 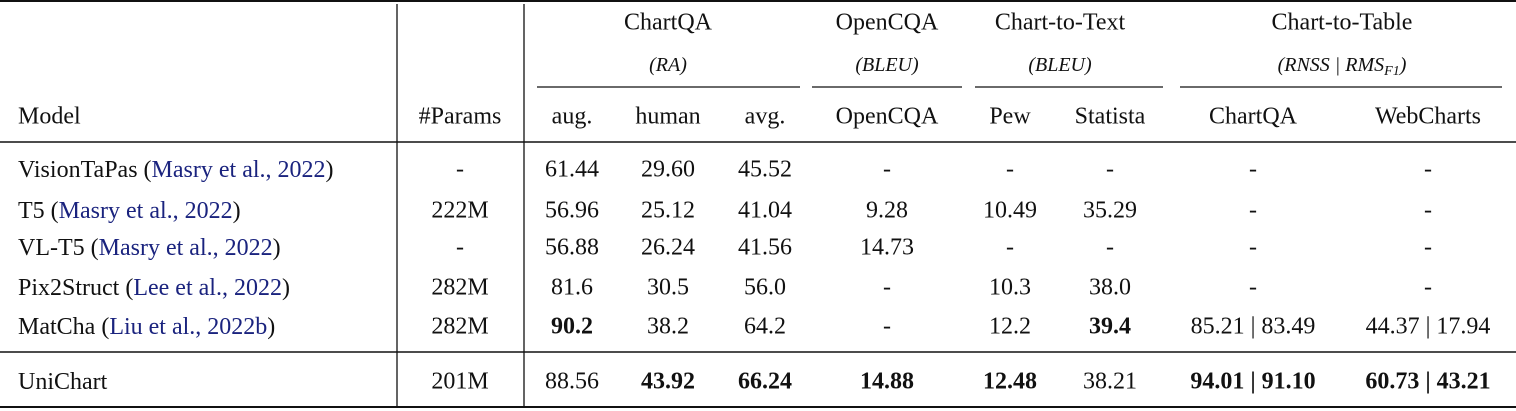 I want to click on column-header: ChartQA, so click(x=1253, y=117).